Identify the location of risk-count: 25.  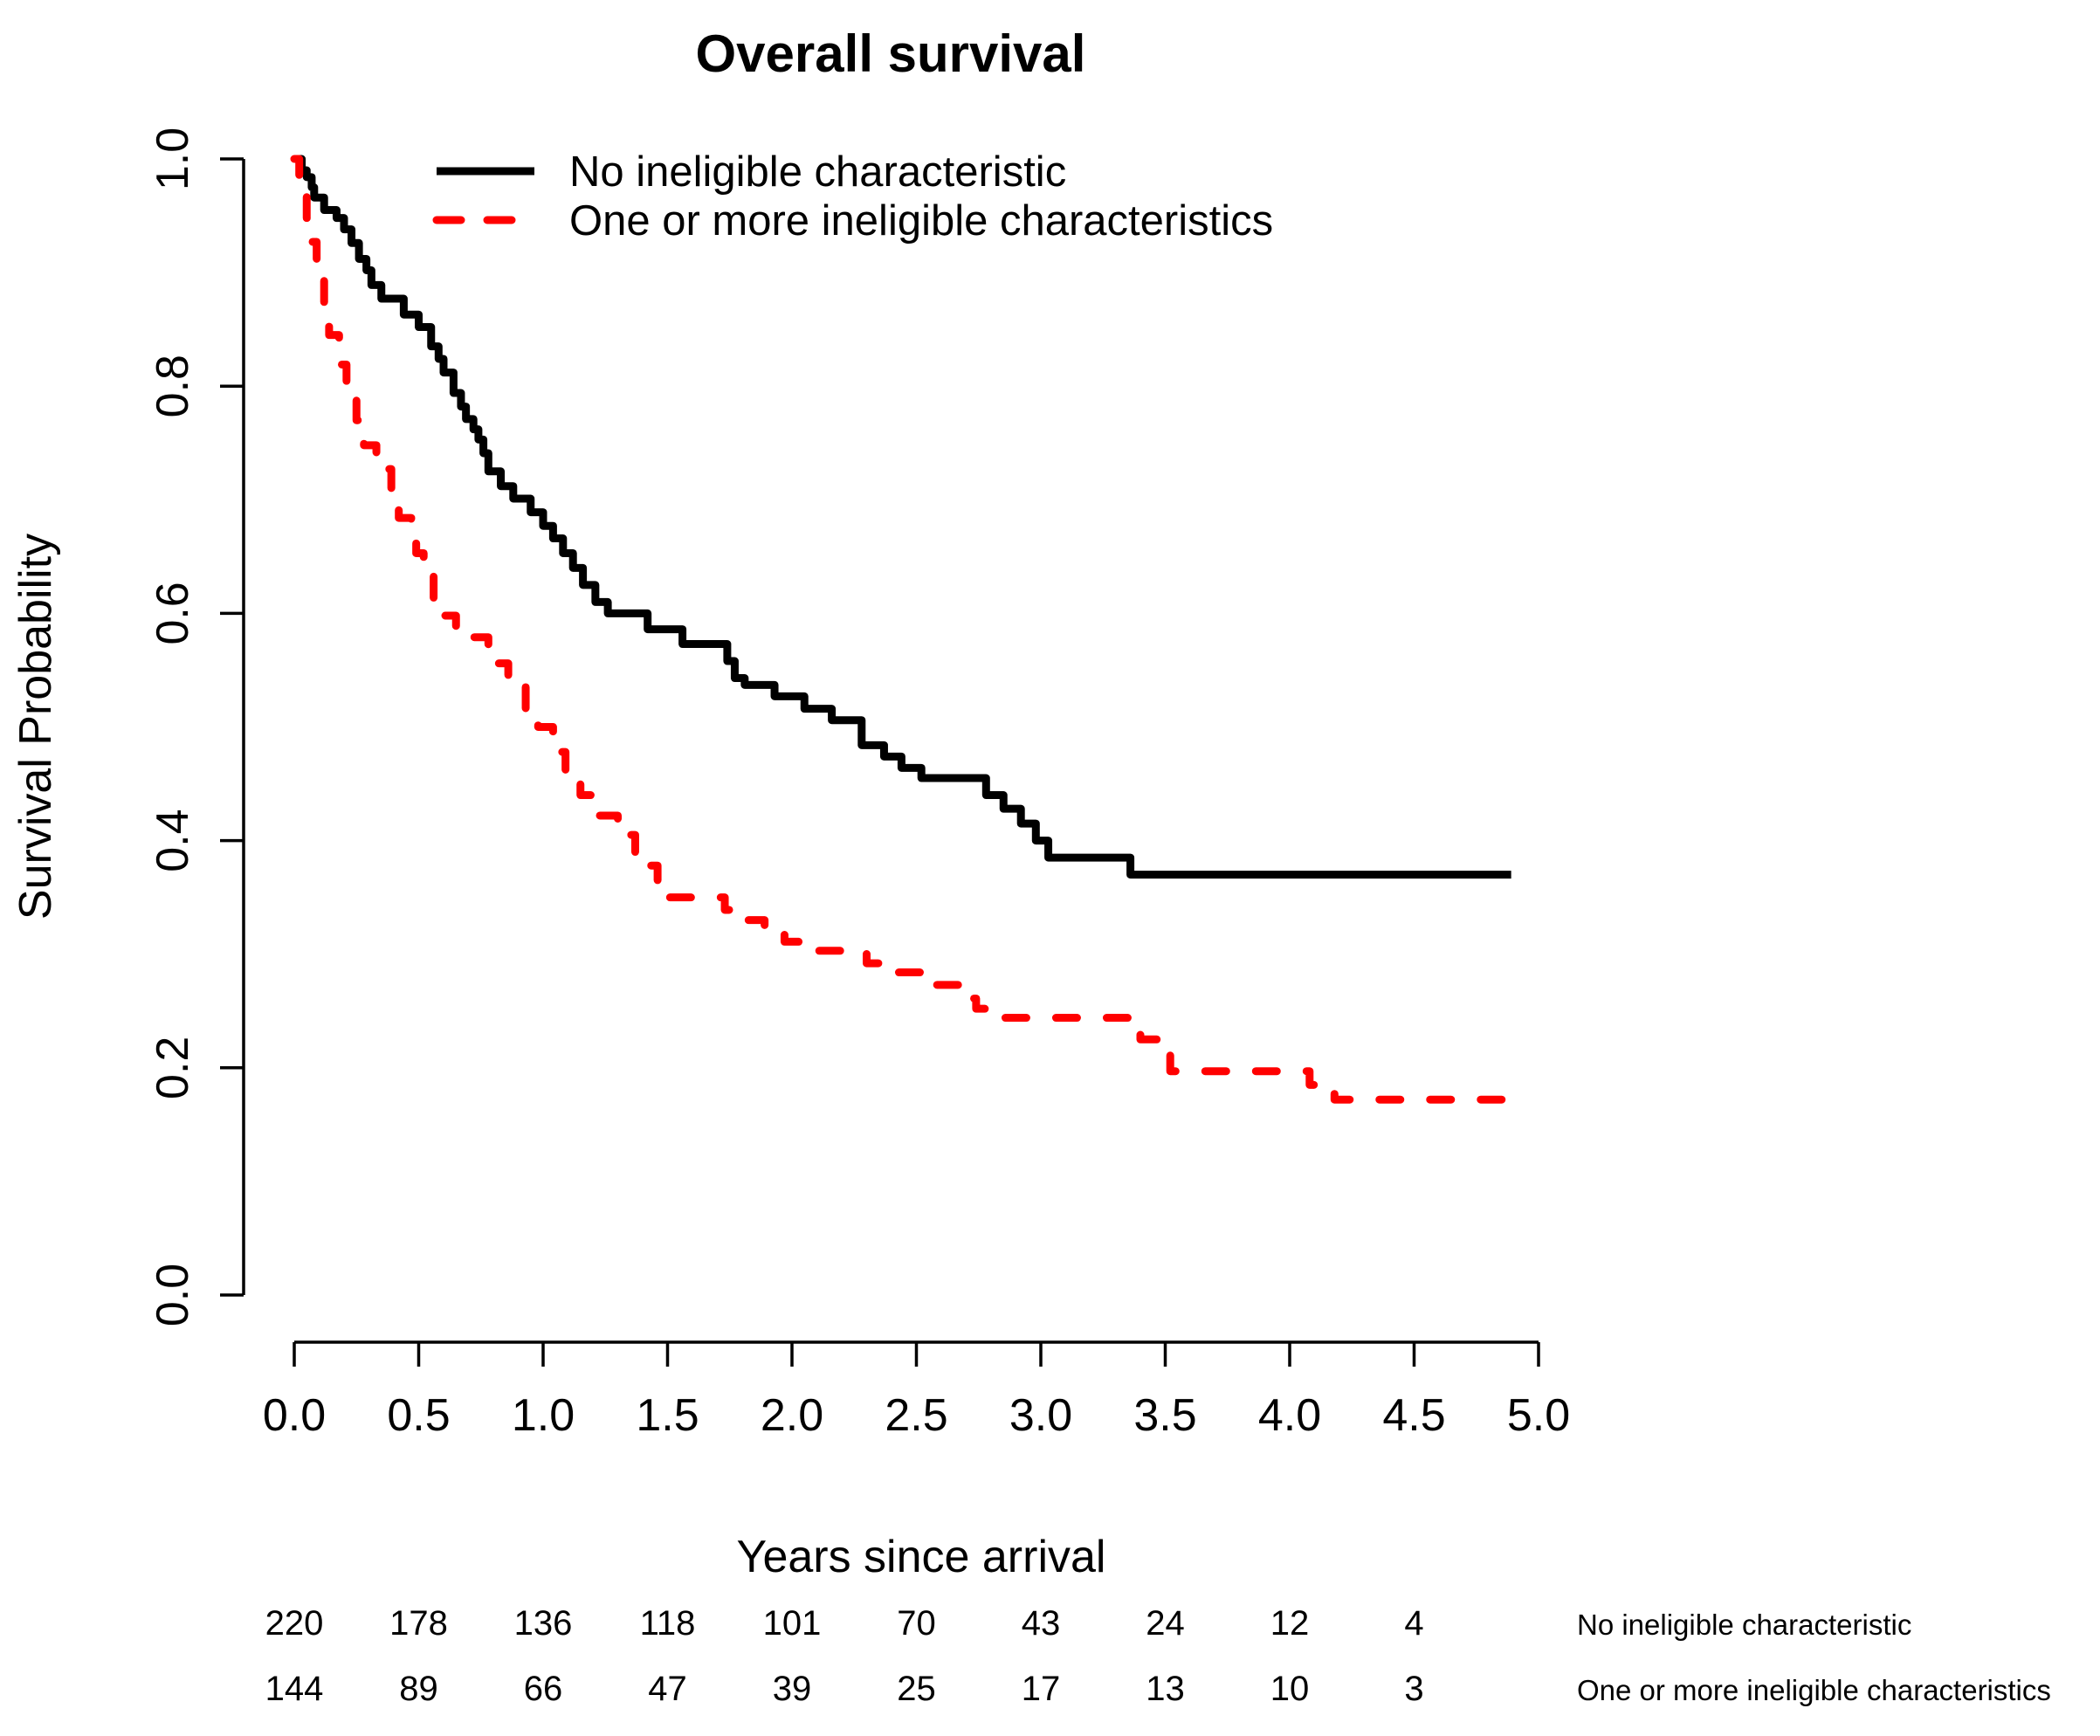
(916, 1689).